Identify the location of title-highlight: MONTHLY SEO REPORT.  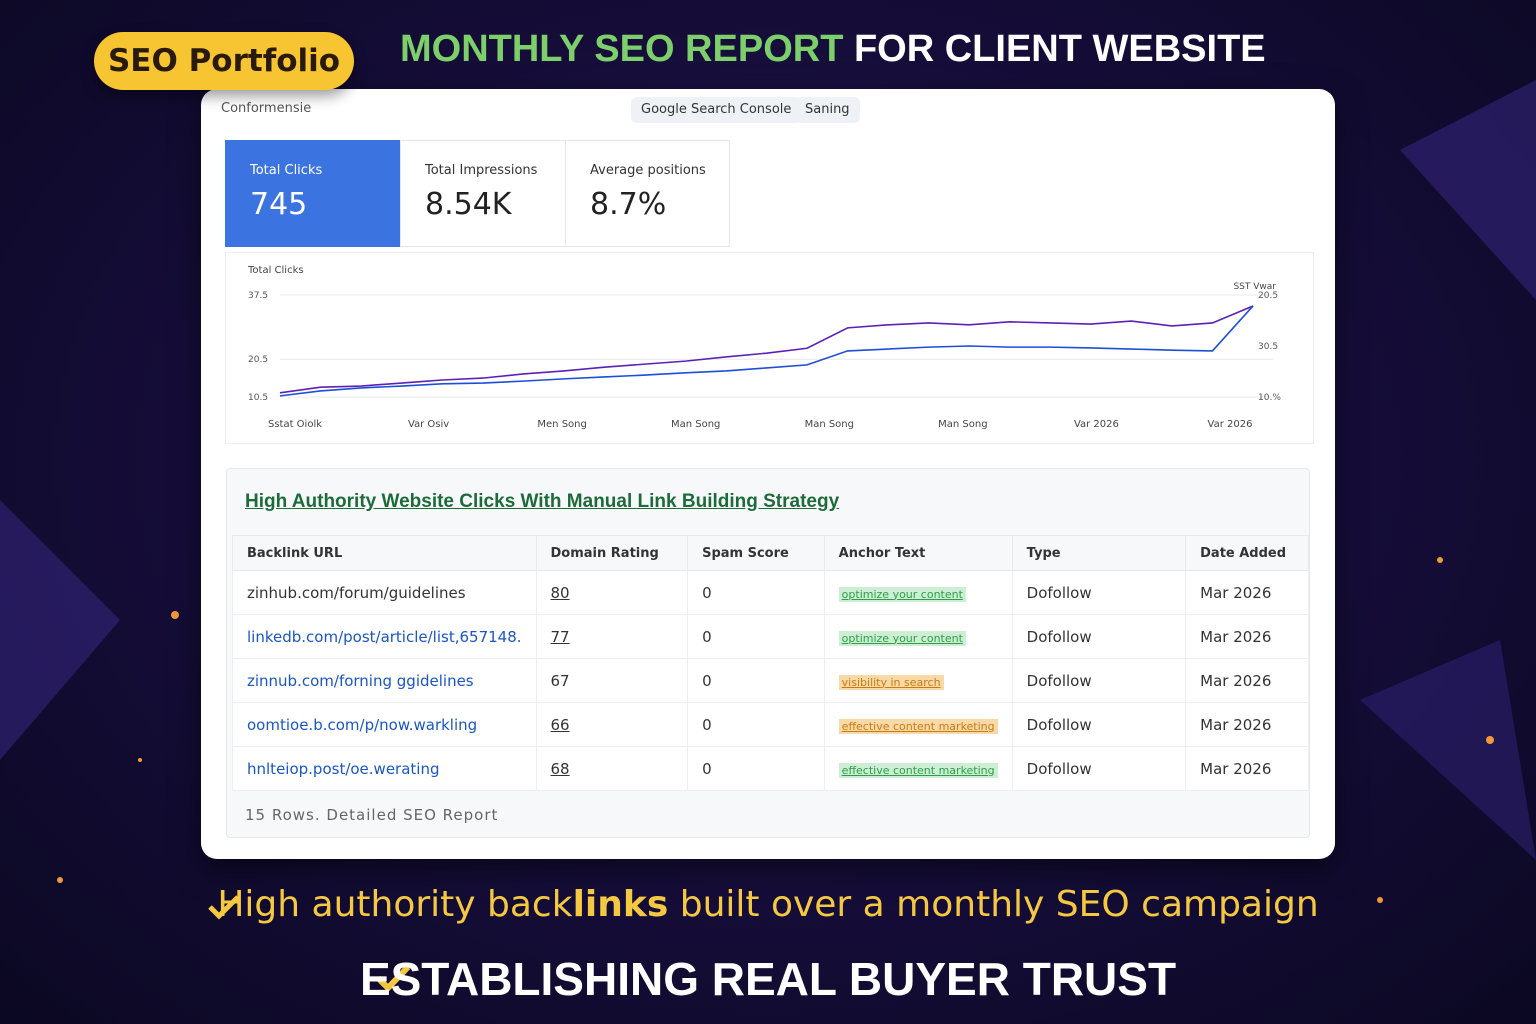
(622, 49).